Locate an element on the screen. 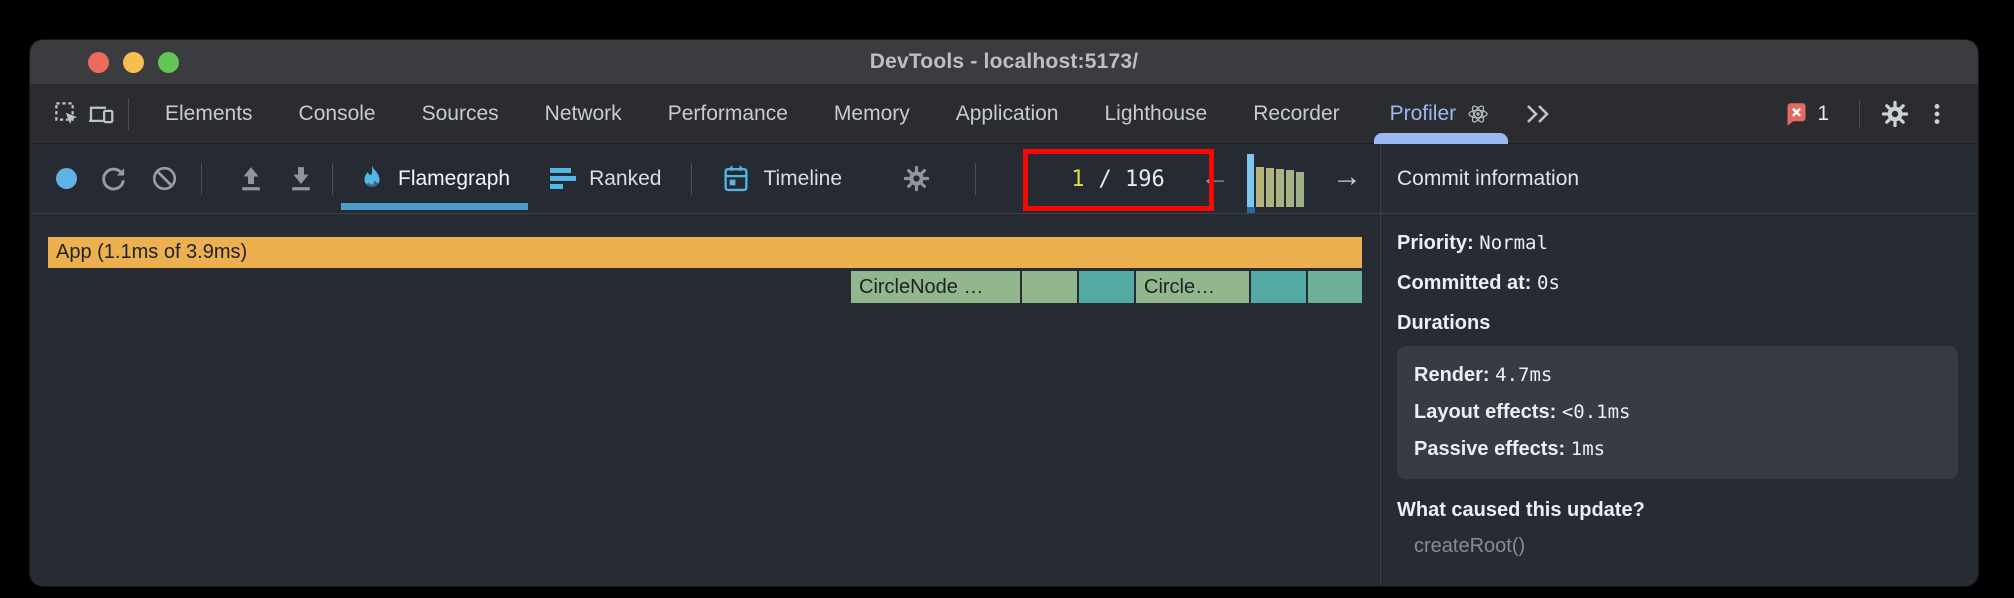  profiler-settings-gear-icon is located at coordinates (916, 178).